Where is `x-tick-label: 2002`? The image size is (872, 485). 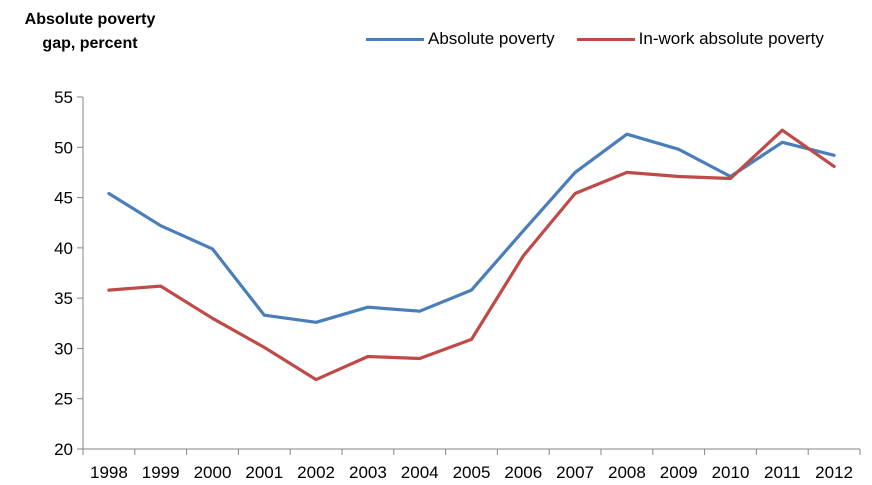
x-tick-label: 2002 is located at coordinates (316, 472).